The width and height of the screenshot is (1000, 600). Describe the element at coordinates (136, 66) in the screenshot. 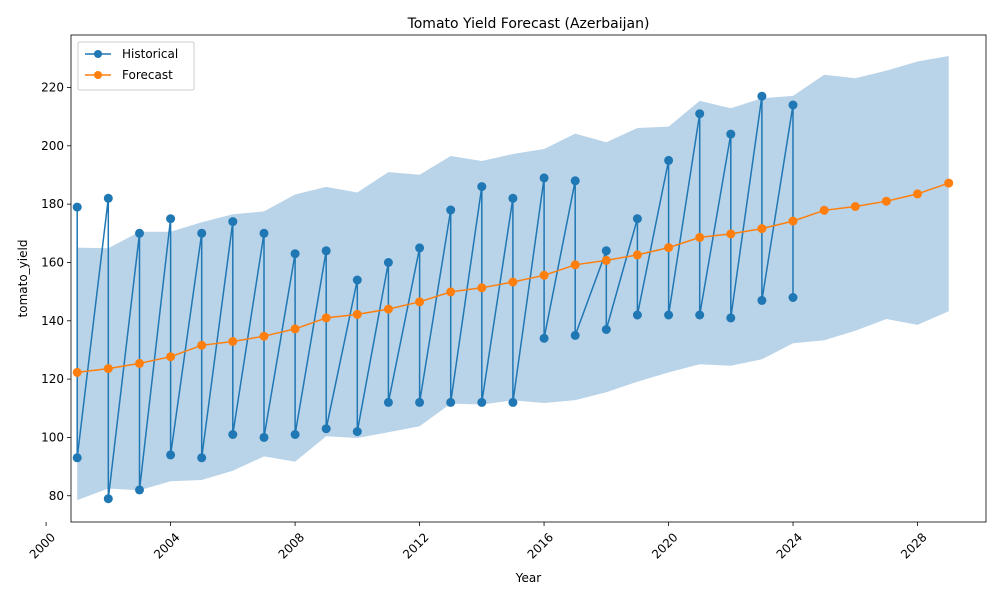

I see `legend: Historical Forecast` at that location.